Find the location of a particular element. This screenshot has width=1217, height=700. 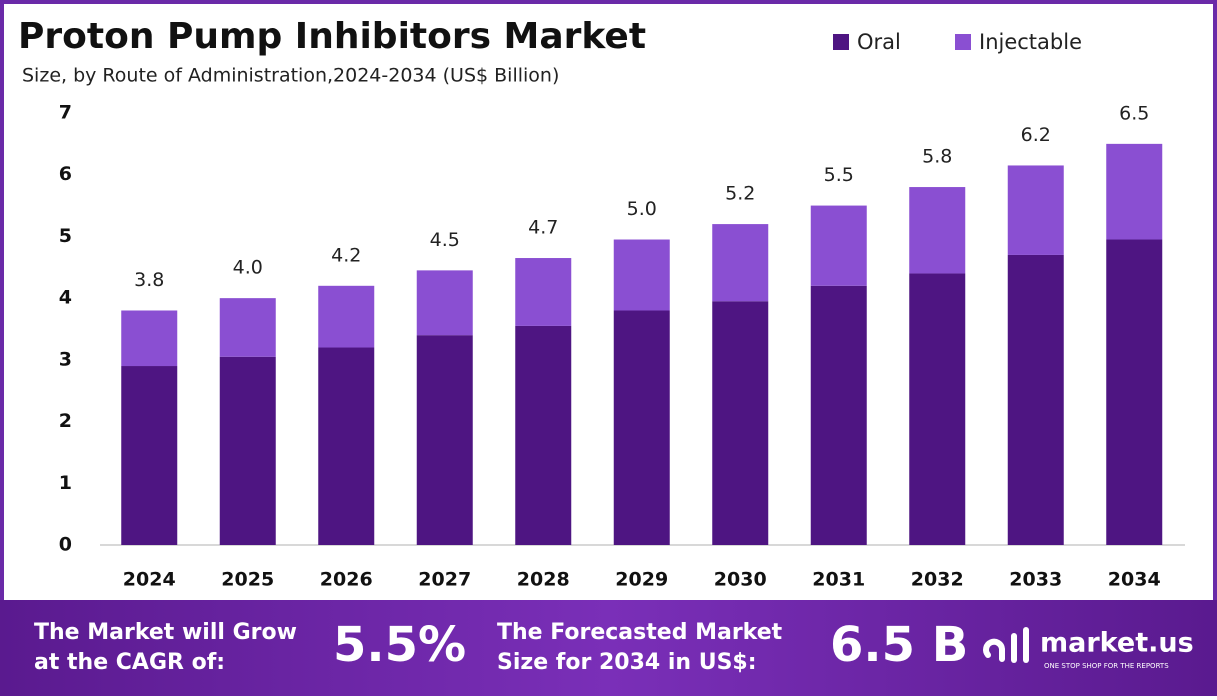

total-label: 5.2 is located at coordinates (740, 194).